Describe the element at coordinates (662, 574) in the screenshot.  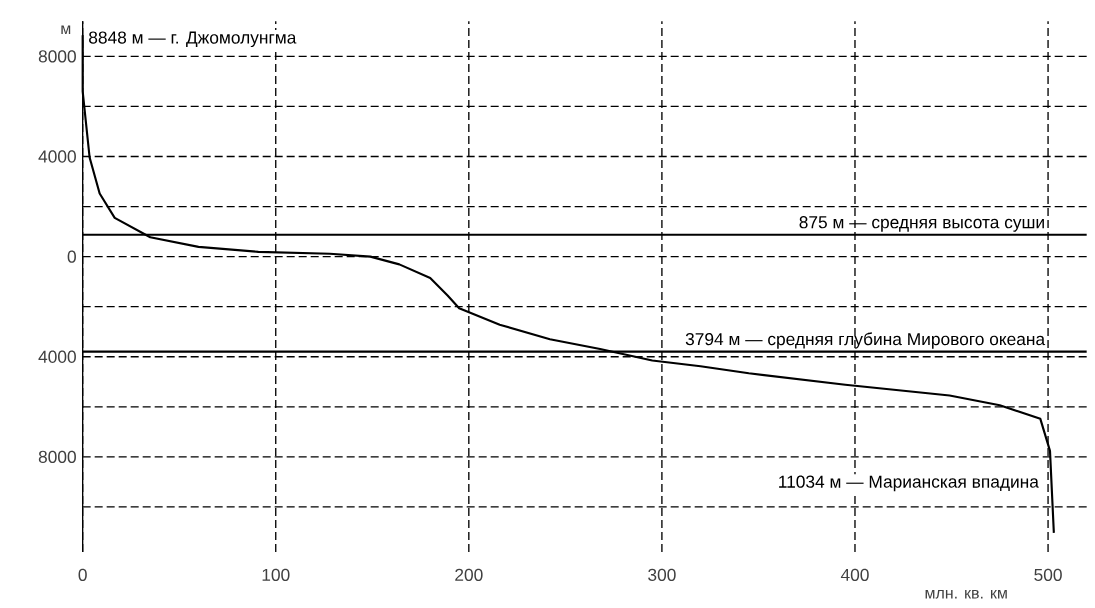
I see `x-tick-label: 300` at that location.